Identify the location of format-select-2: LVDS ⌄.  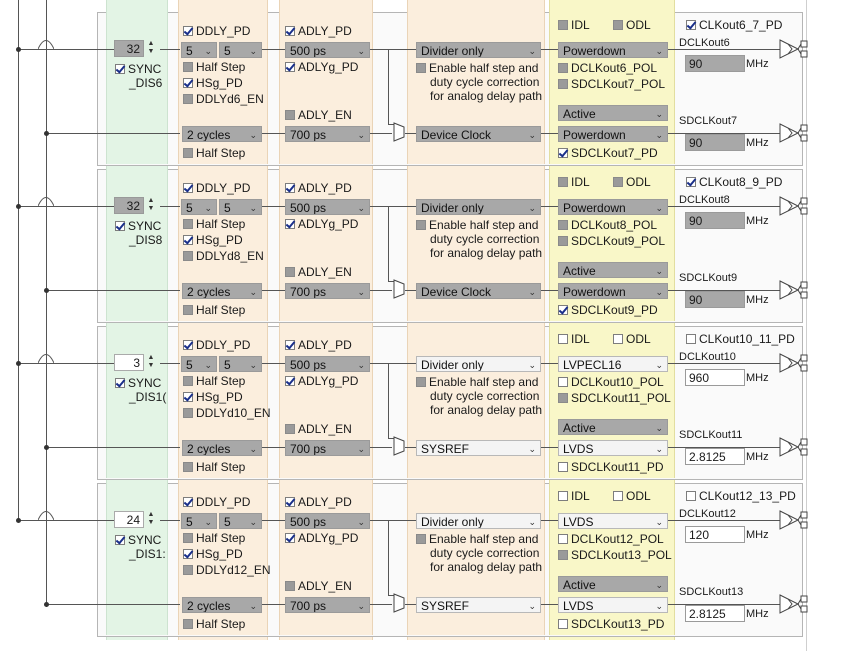
(613, 605).